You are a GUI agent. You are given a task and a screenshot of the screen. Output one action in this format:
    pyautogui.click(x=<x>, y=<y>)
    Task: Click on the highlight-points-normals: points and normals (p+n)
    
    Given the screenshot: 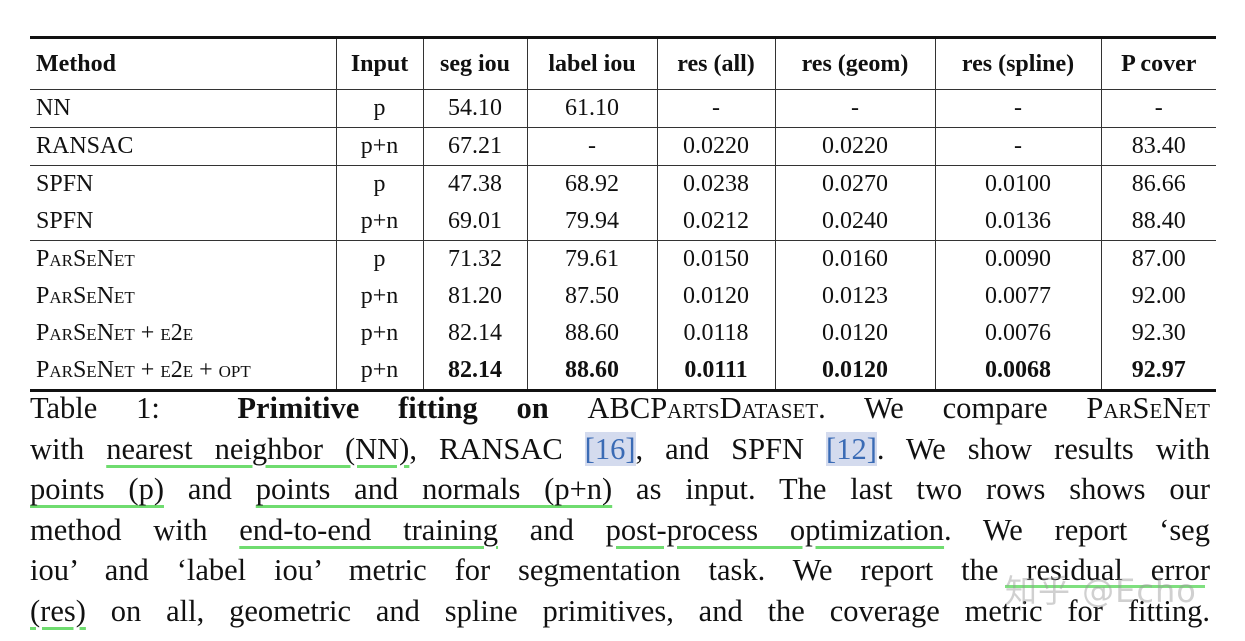 What is the action you would take?
    pyautogui.click(x=434, y=489)
    